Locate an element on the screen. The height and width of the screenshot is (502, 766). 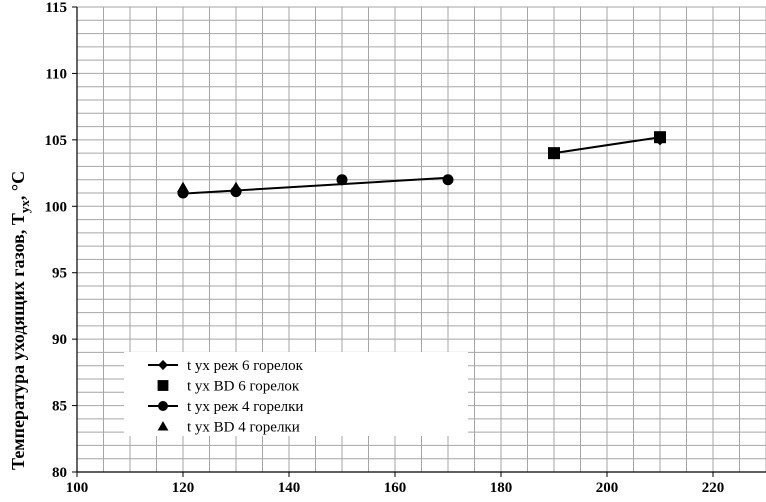
x-tick-label: 100 is located at coordinates (77, 488).